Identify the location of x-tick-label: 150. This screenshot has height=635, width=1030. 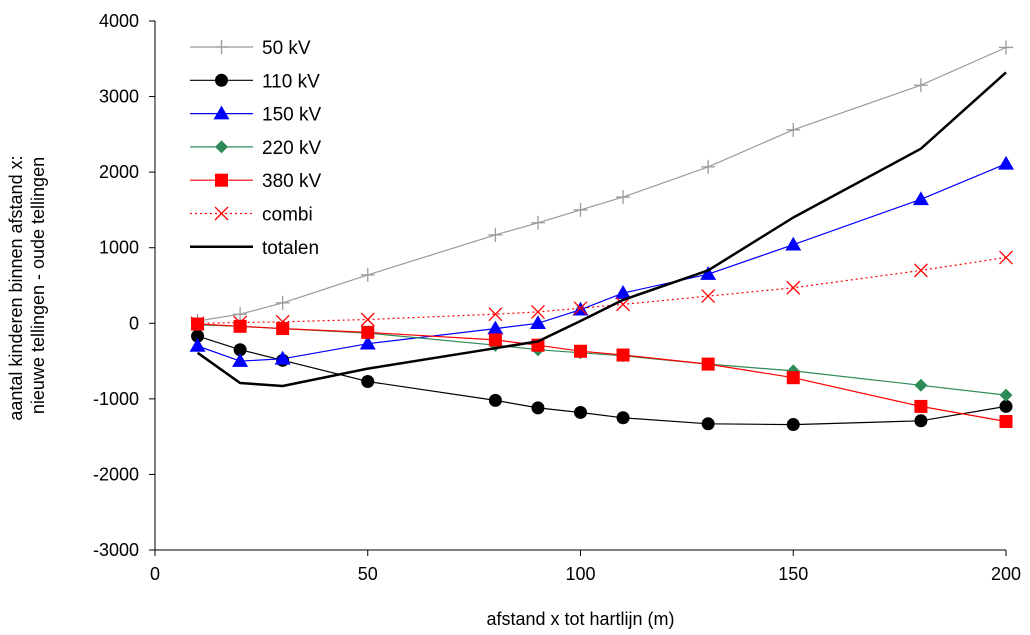
(793, 574).